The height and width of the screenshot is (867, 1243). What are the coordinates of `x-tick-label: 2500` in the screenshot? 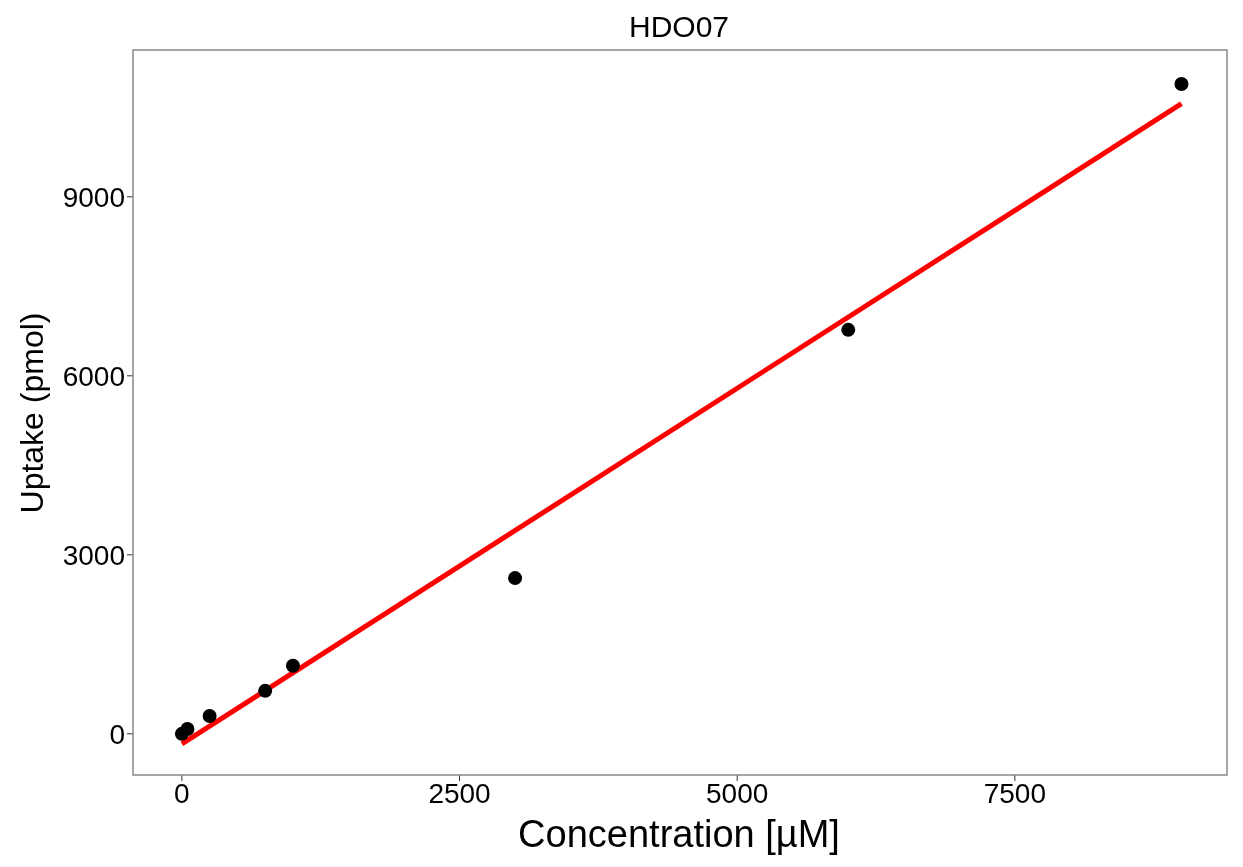 It's located at (459, 793).